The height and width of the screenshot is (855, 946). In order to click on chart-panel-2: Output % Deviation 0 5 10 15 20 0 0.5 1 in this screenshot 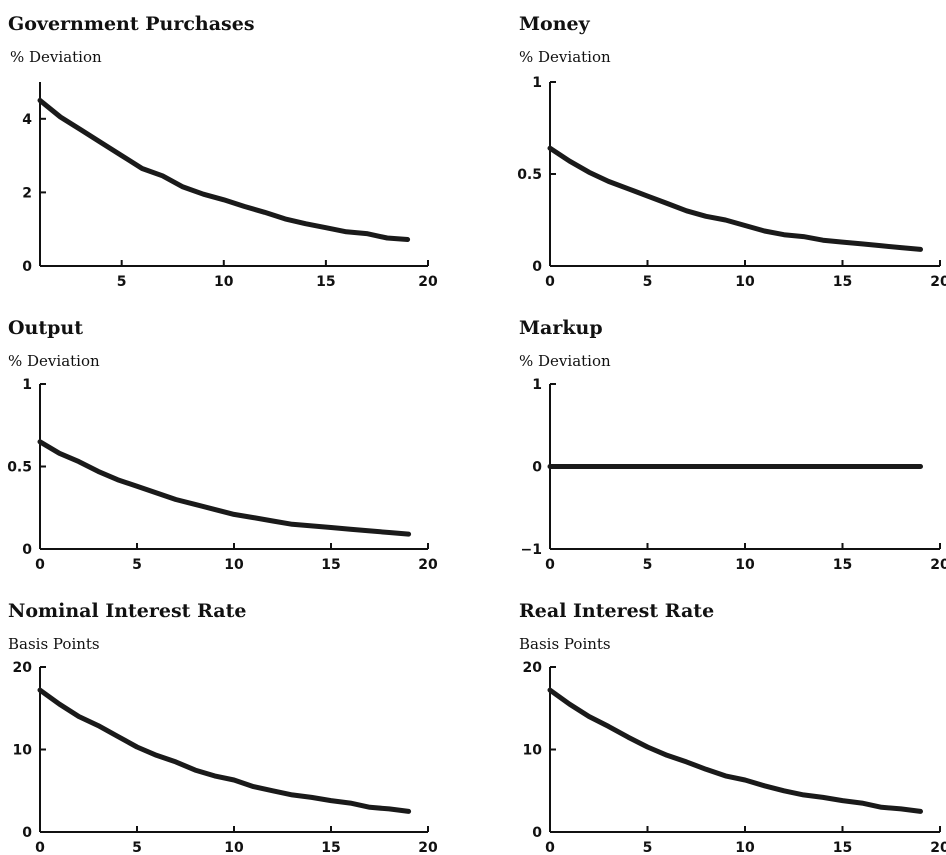, I will do `click(222, 445)`.